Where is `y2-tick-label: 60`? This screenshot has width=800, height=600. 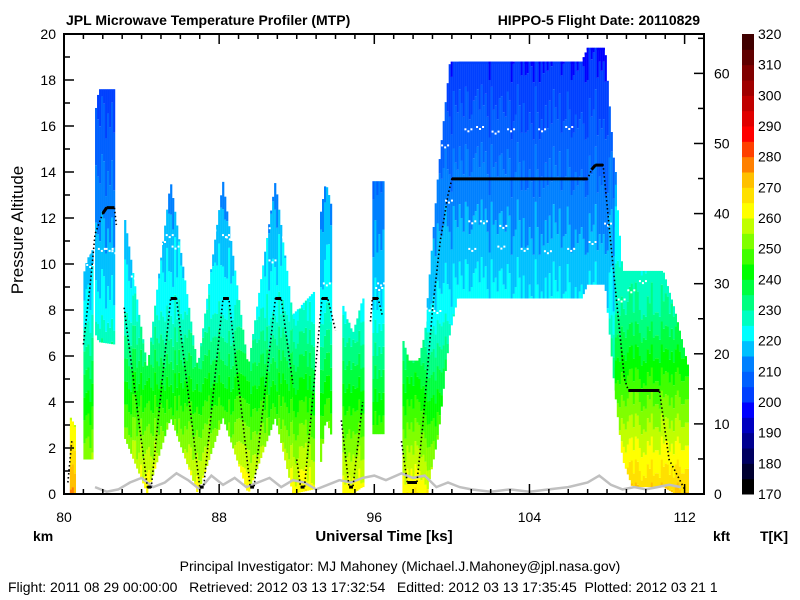
y2-tick-label: 60 is located at coordinates (722, 73).